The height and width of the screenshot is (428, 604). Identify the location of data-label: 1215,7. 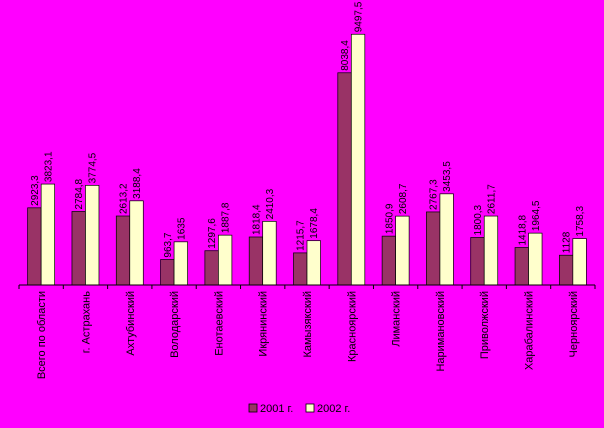
(301, 235).